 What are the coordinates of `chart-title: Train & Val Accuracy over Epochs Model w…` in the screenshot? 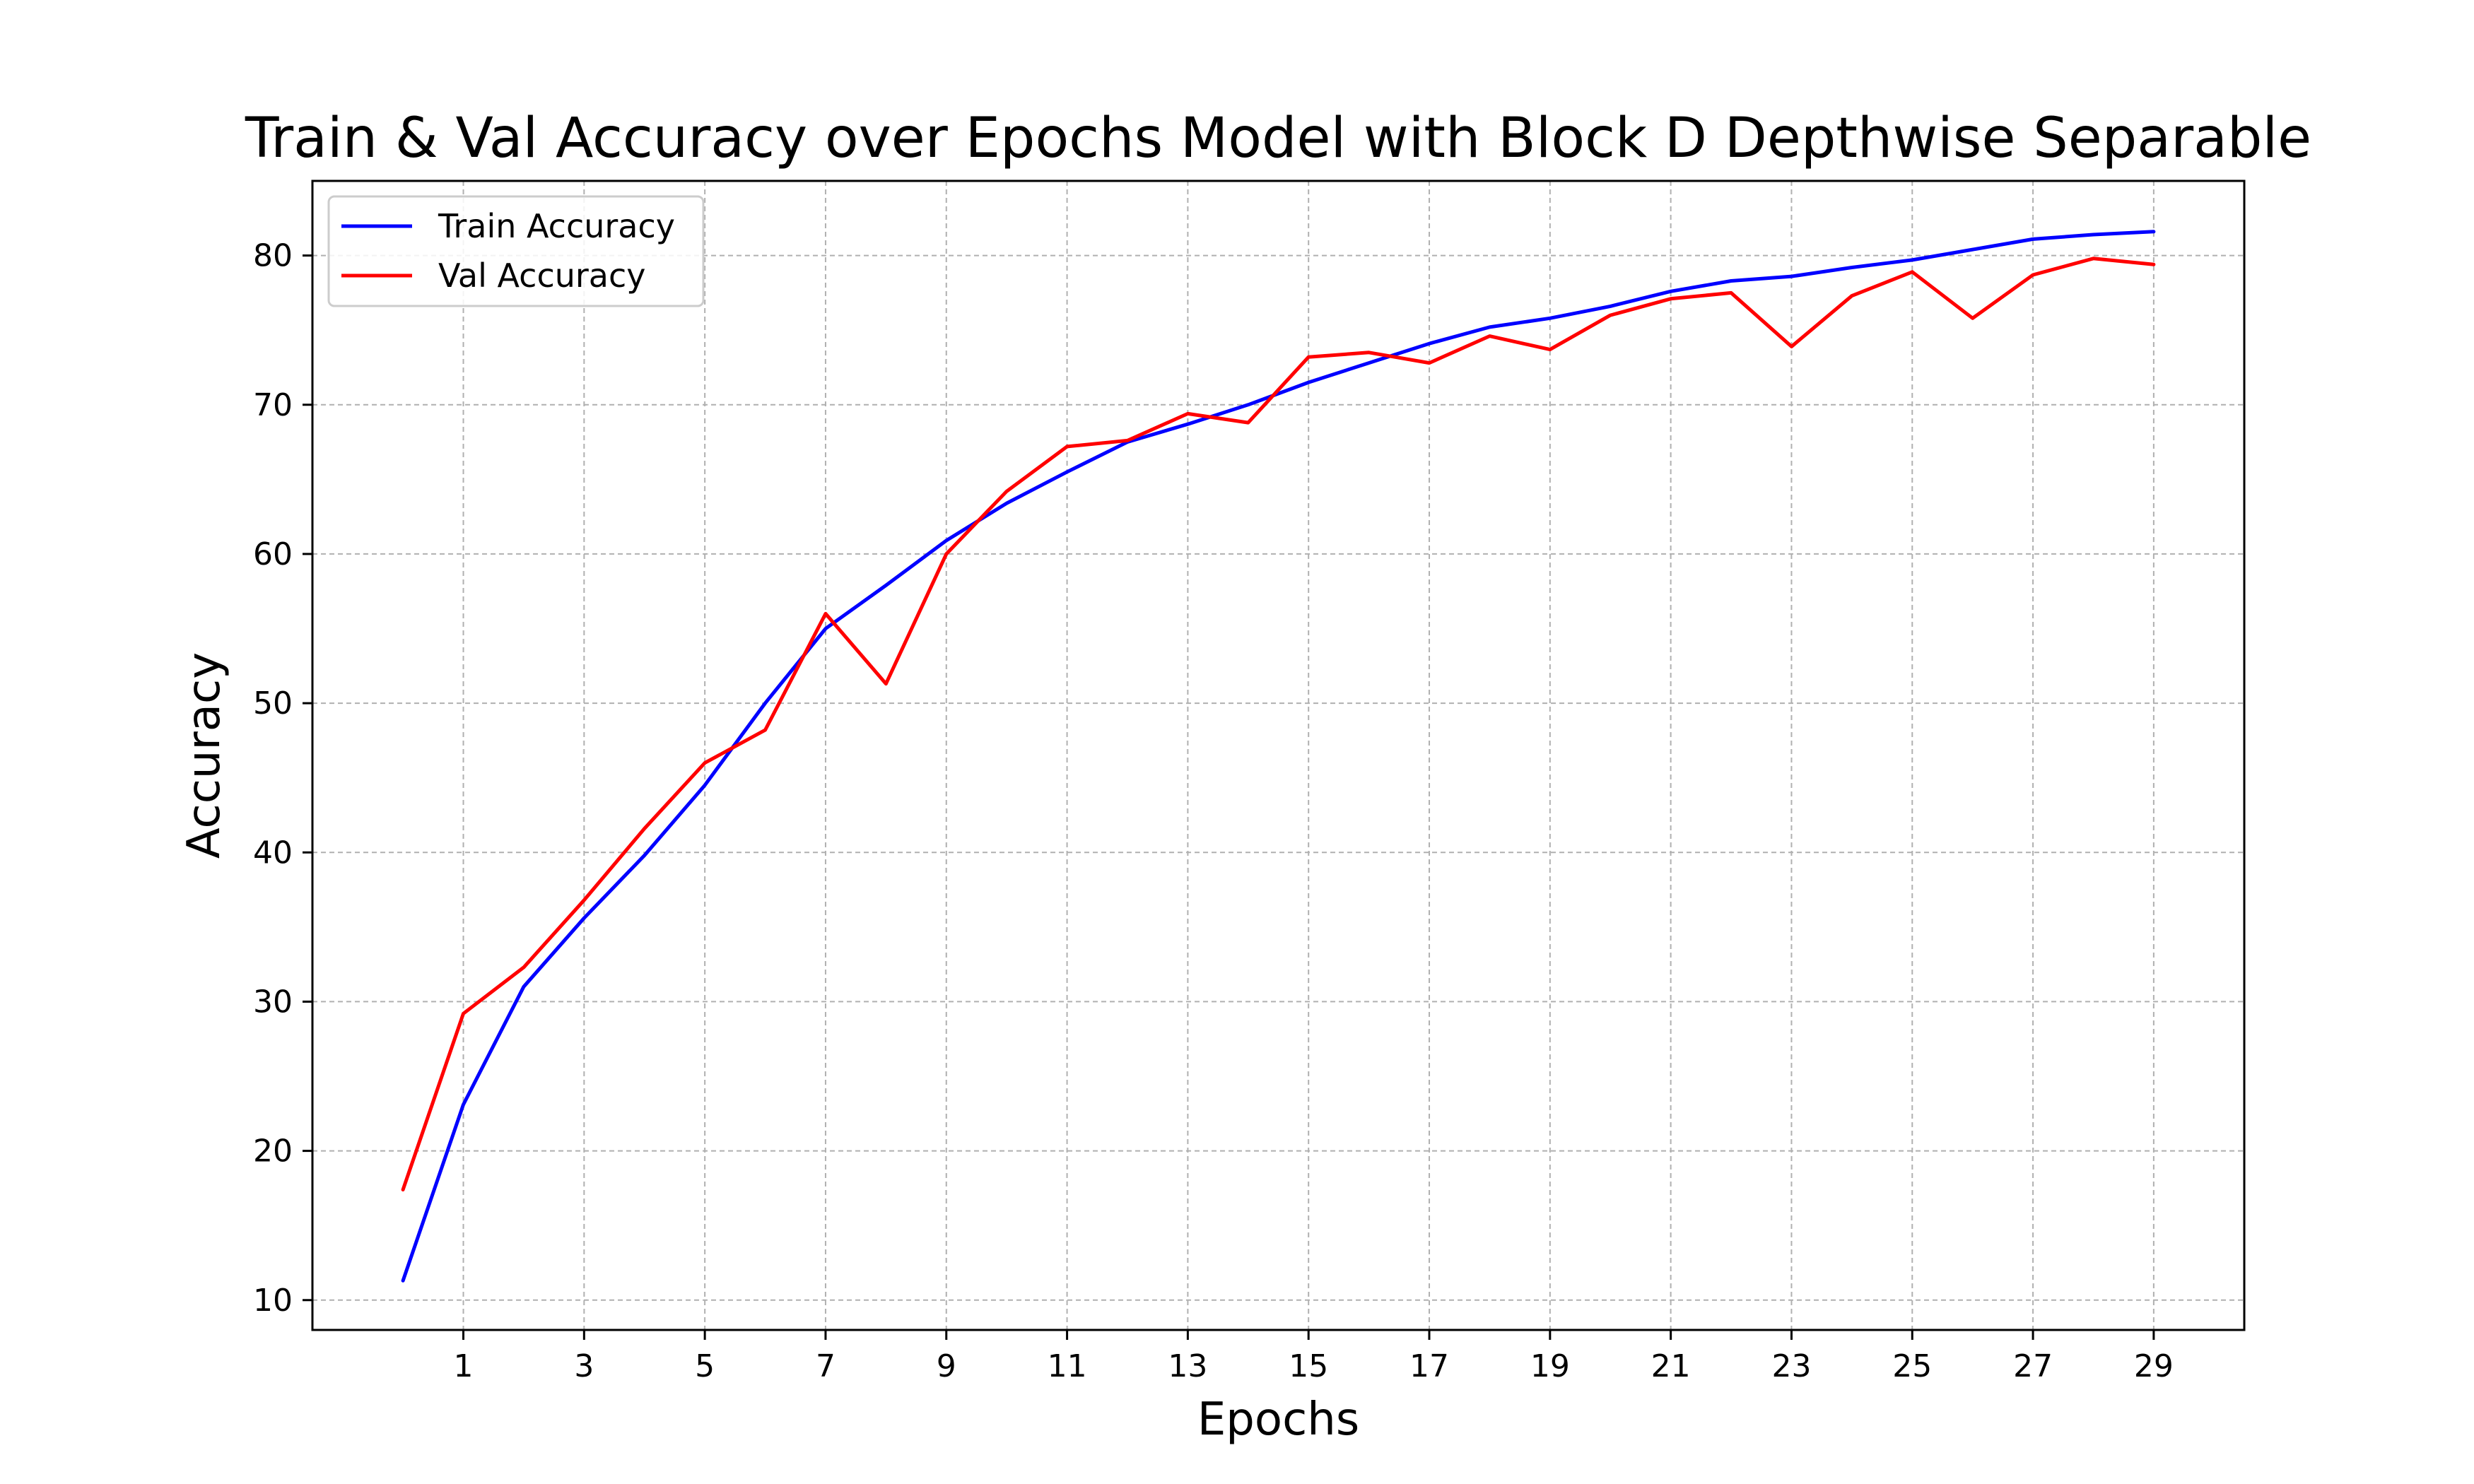 It's located at (1278, 138).